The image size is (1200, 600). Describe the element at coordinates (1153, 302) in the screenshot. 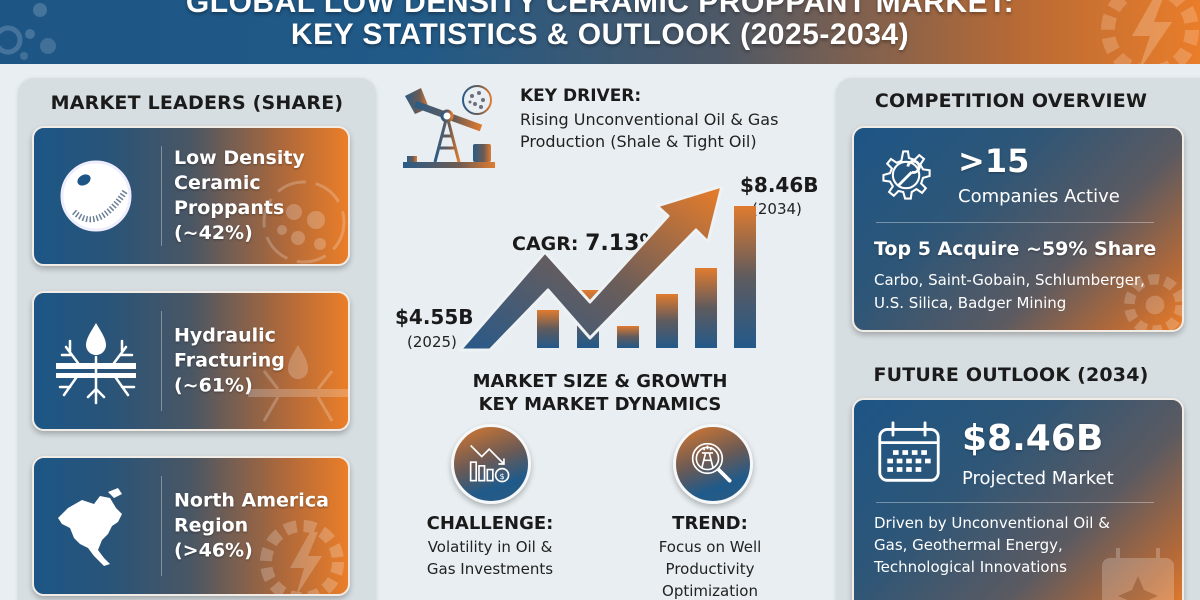

I see `gear-watermark-icon` at that location.